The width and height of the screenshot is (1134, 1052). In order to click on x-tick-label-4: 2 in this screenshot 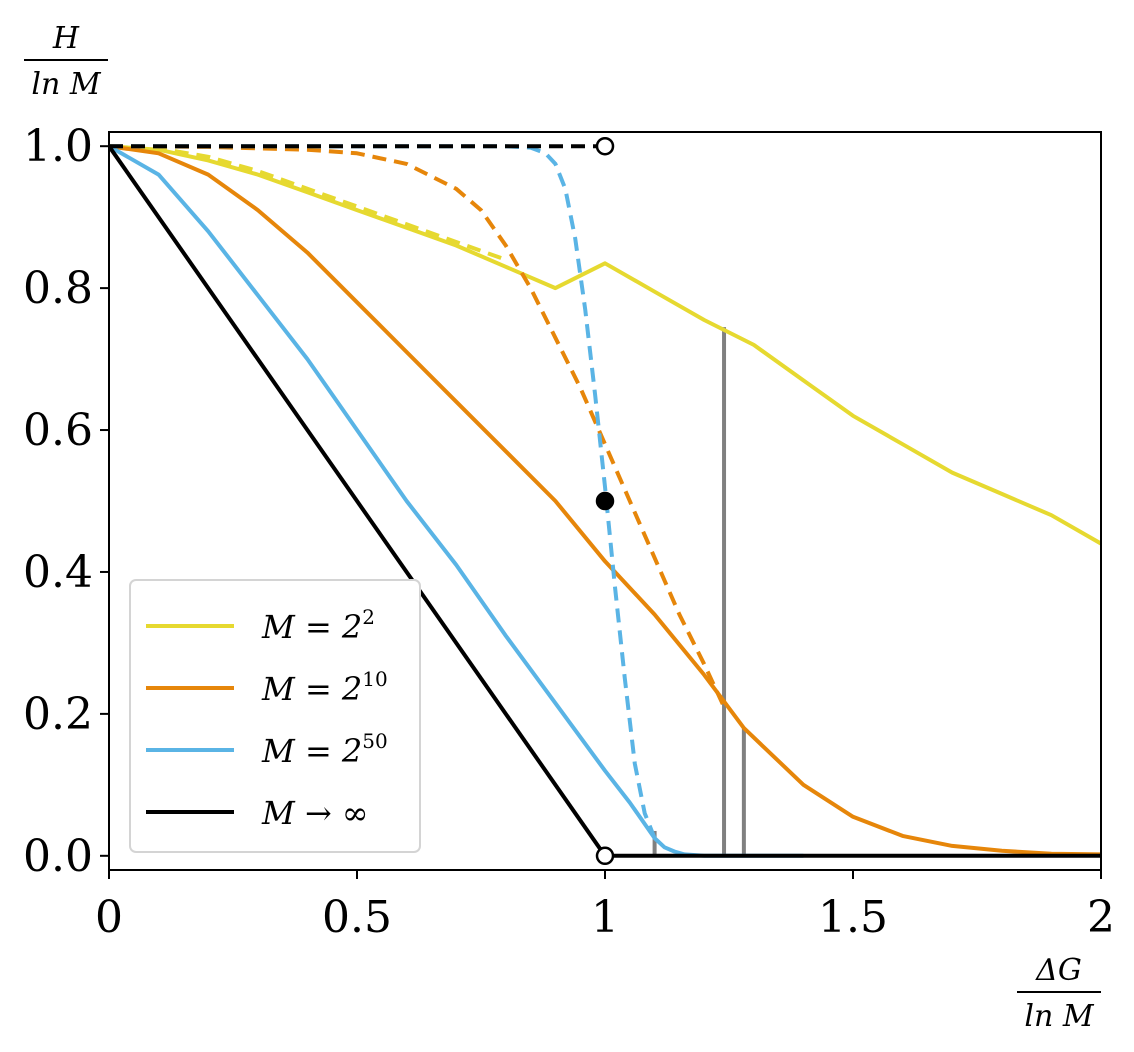, I will do `click(1101, 917)`.